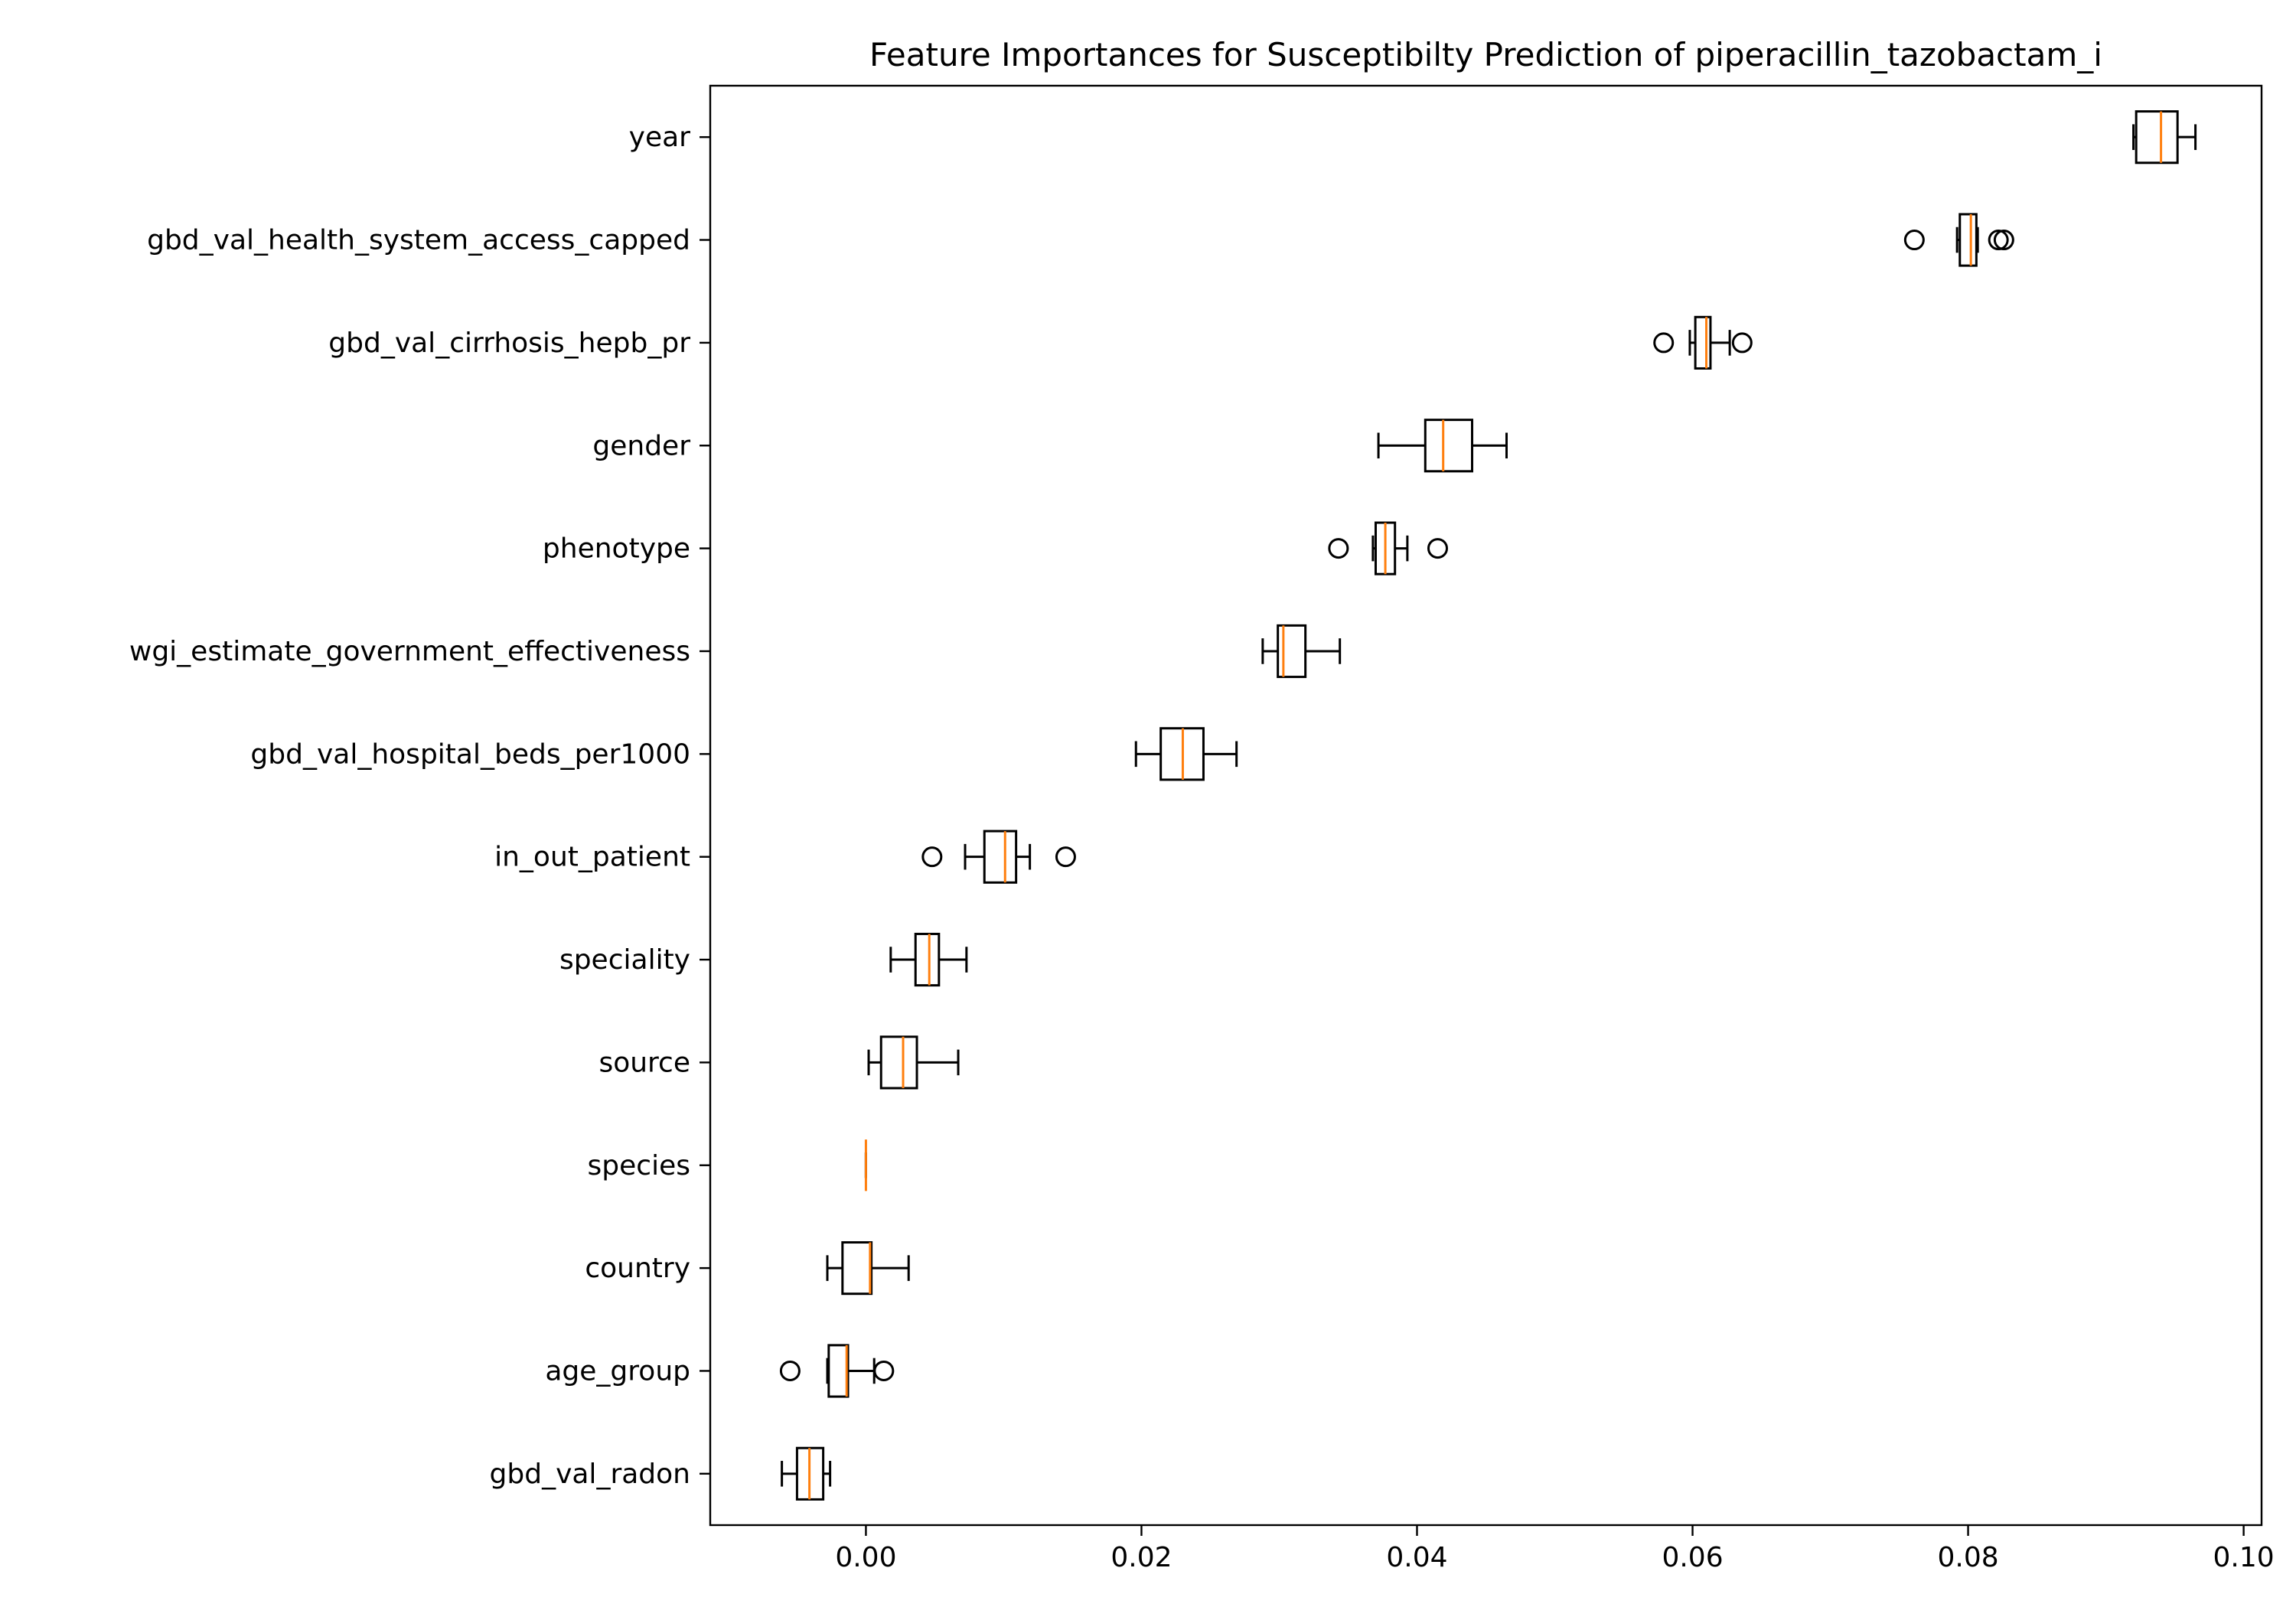  What do you see at coordinates (509, 343) in the screenshot?
I see `y-tick-label: gbd_val_cirrhosis_hepb_pr` at bounding box center [509, 343].